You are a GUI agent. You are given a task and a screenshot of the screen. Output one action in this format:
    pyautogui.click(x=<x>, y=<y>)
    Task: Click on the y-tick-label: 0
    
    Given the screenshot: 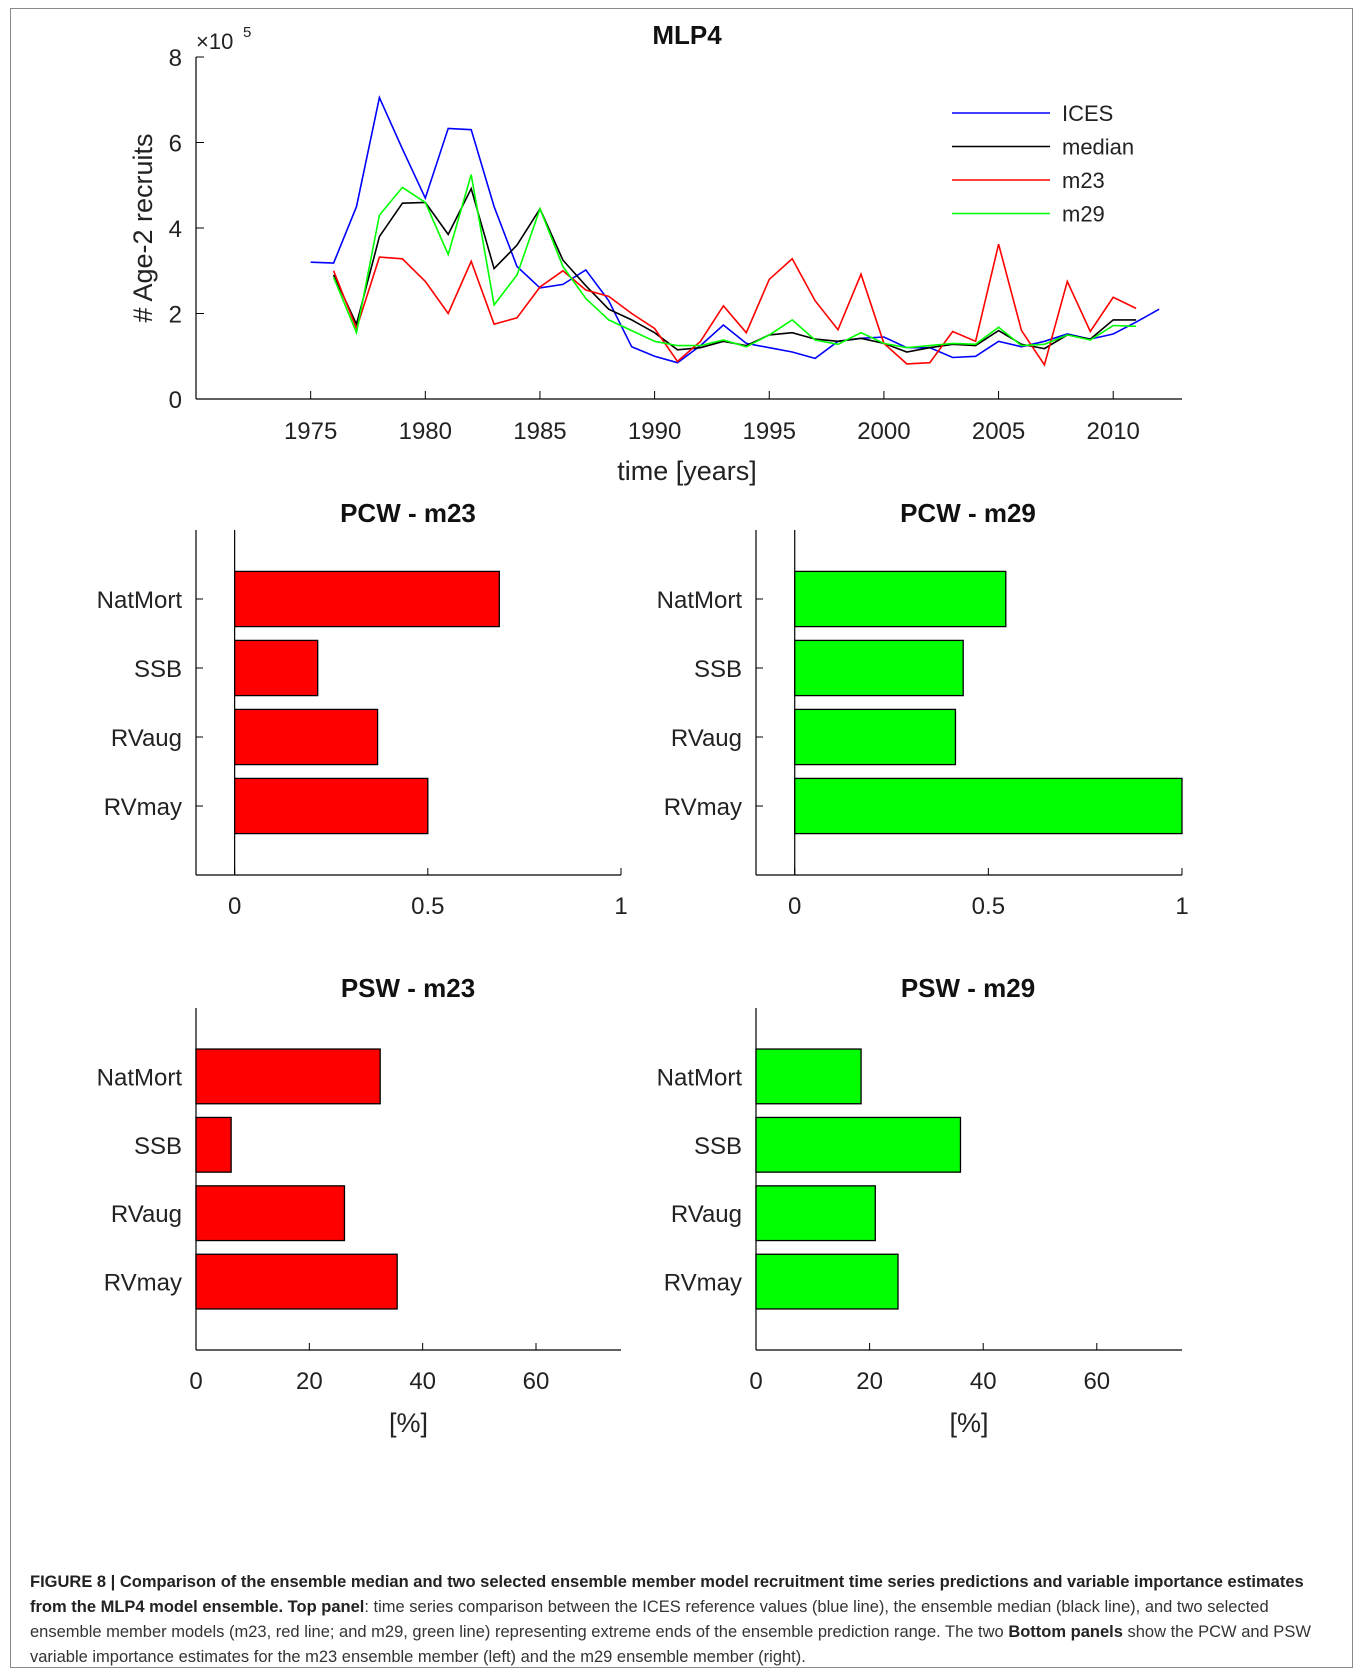 What is the action you would take?
    pyautogui.click(x=175, y=400)
    